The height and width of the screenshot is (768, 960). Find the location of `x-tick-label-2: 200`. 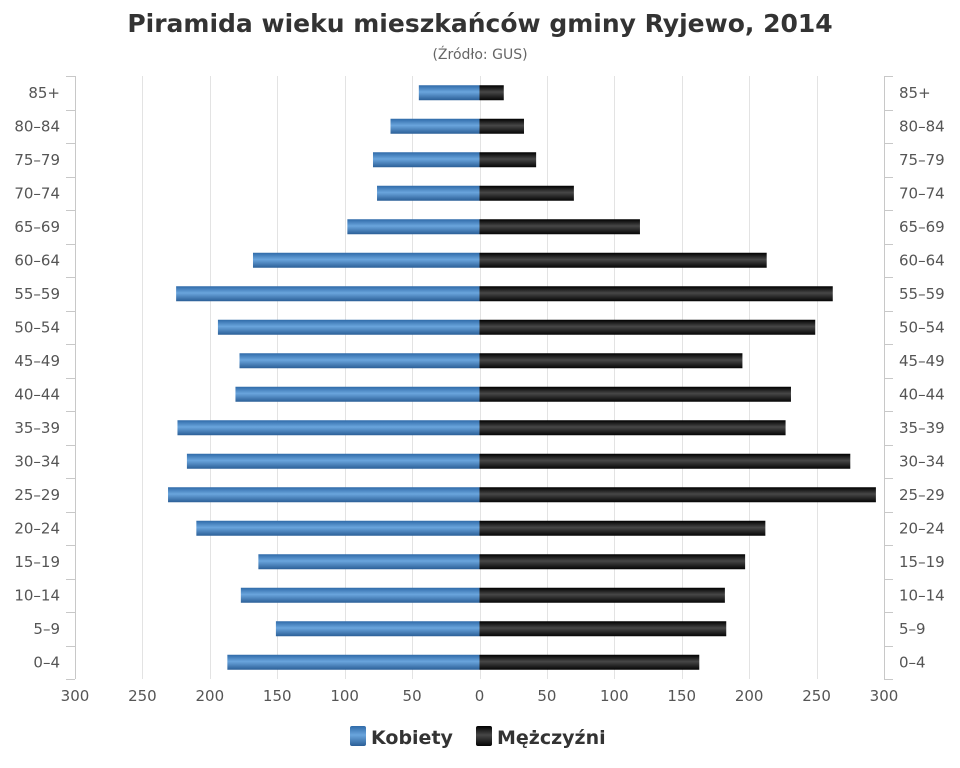

x-tick-label-2: 200 is located at coordinates (210, 696).